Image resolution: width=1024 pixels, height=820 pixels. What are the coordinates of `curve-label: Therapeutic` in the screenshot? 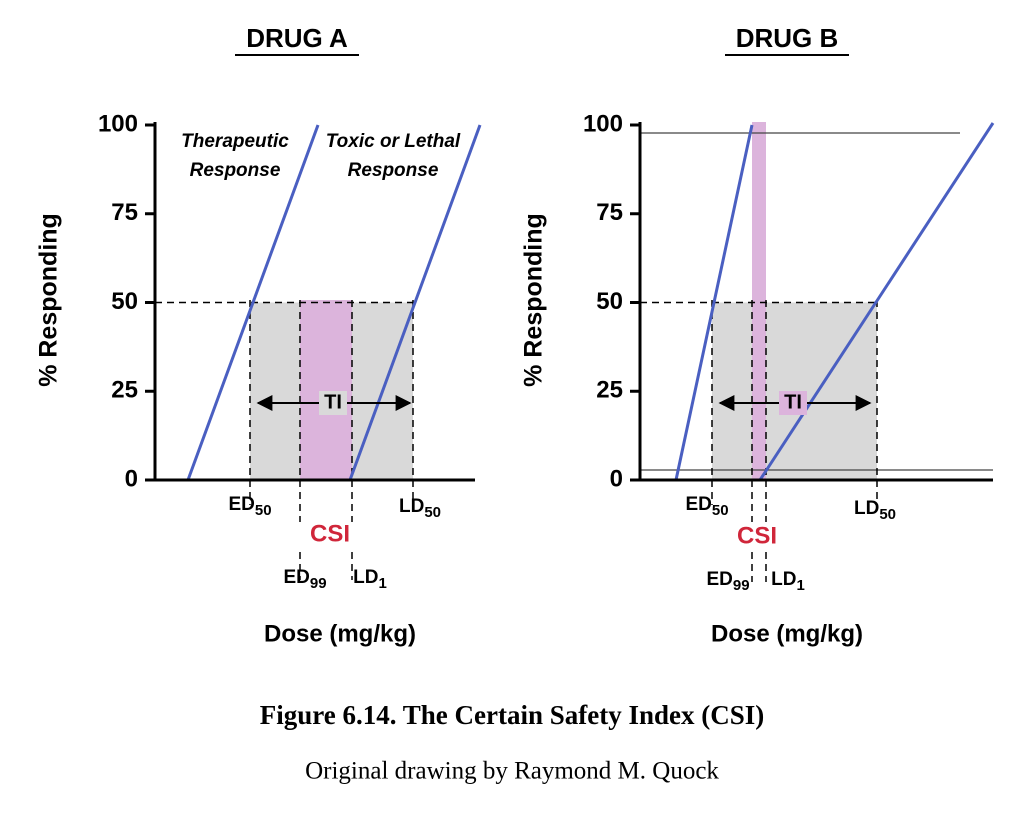 It's located at (235, 141).